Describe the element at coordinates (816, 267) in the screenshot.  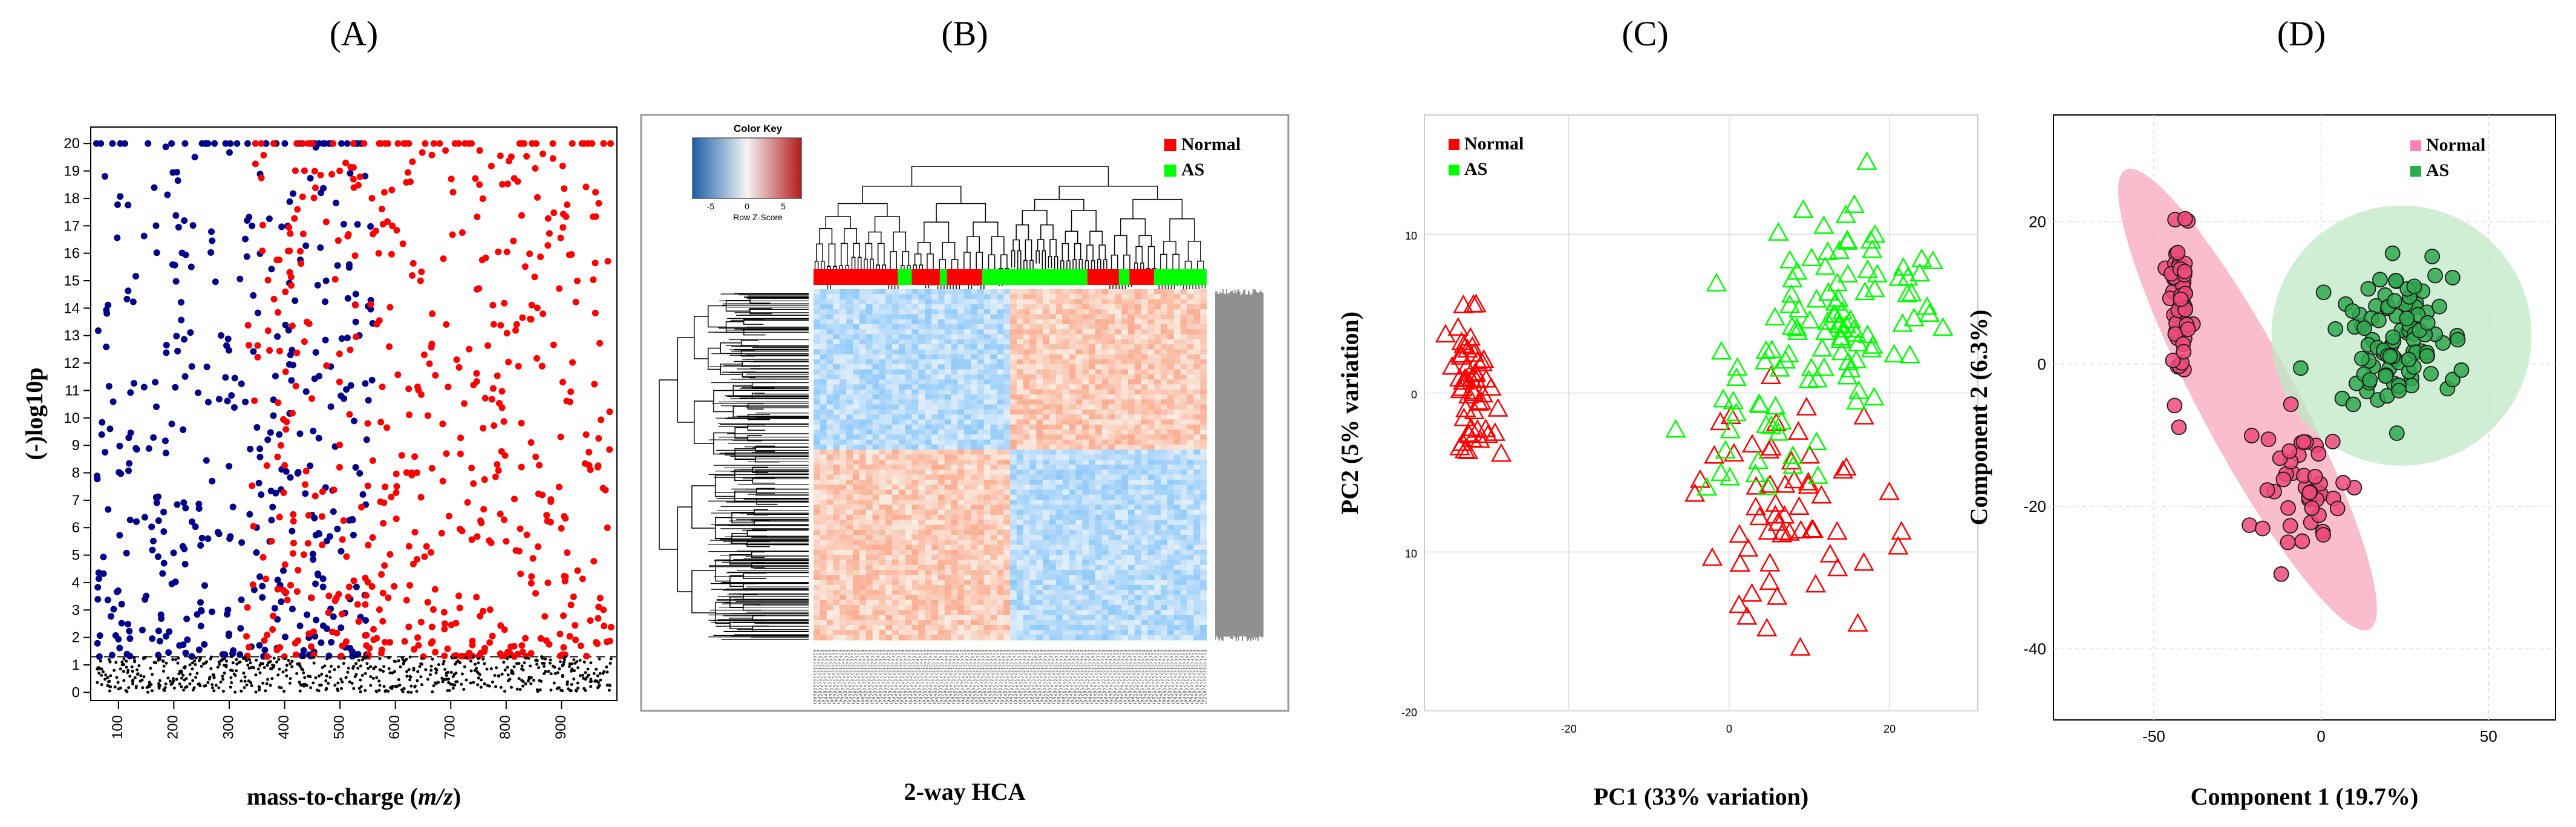
I see `column-dendrogram-branch` at that location.